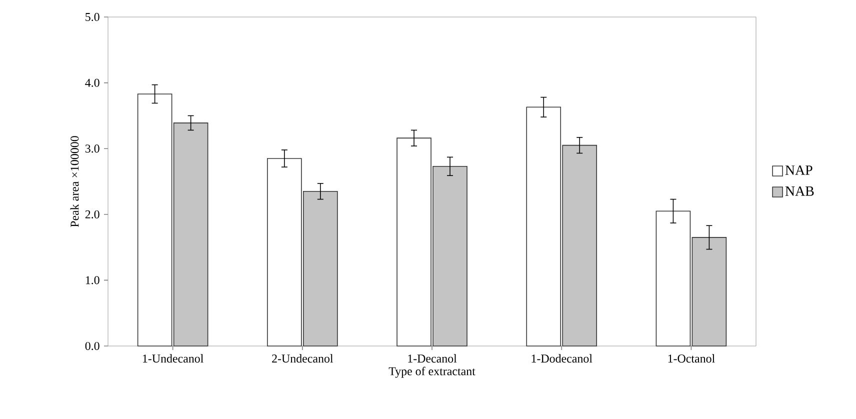 The height and width of the screenshot is (419, 856). Describe the element at coordinates (92, 148) in the screenshot. I see `y-tick-label: 3.0` at that location.